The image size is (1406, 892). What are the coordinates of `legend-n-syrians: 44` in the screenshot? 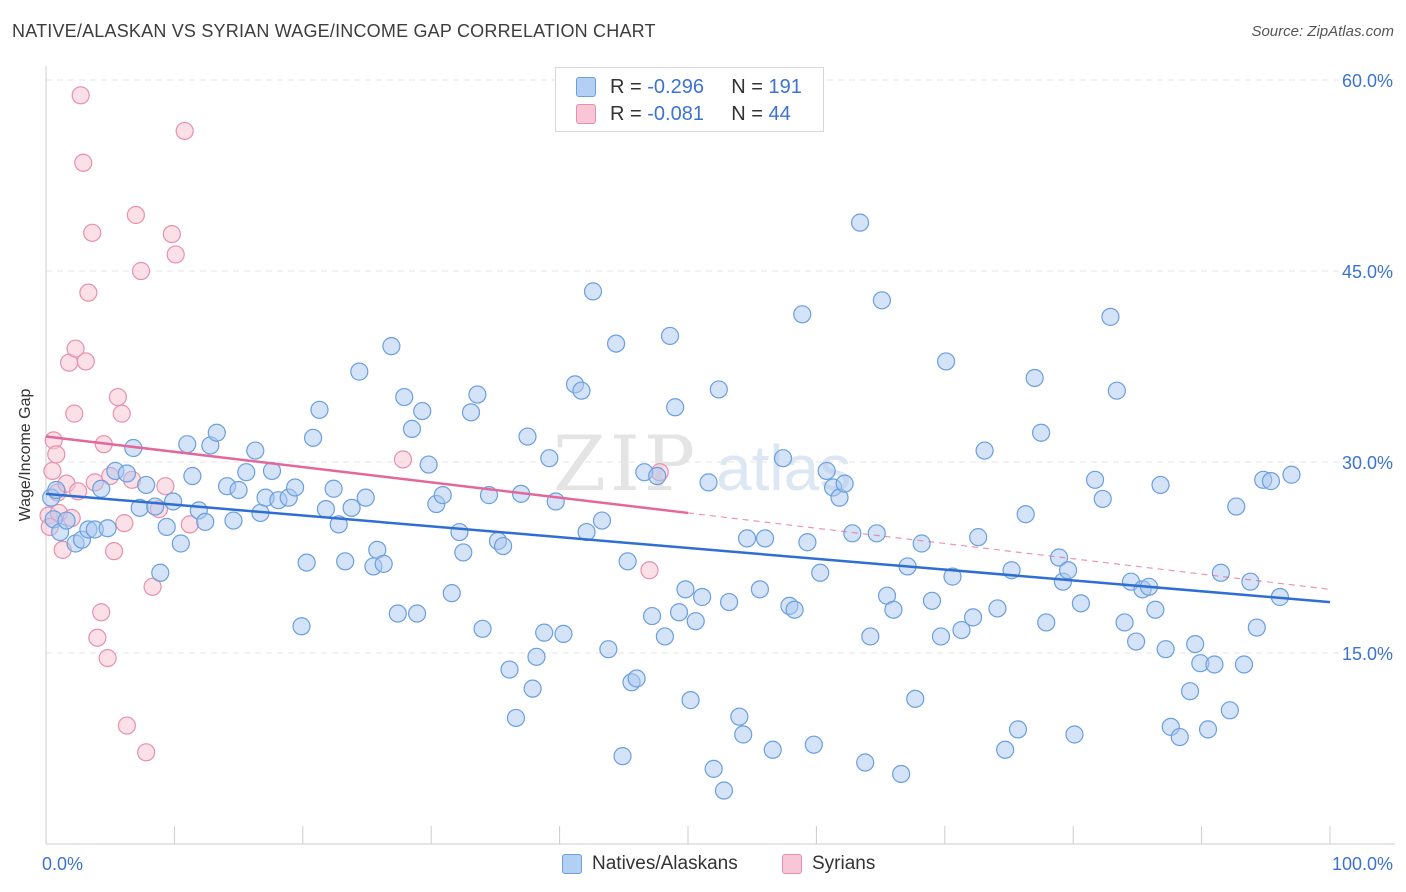 It's located at (779, 113).